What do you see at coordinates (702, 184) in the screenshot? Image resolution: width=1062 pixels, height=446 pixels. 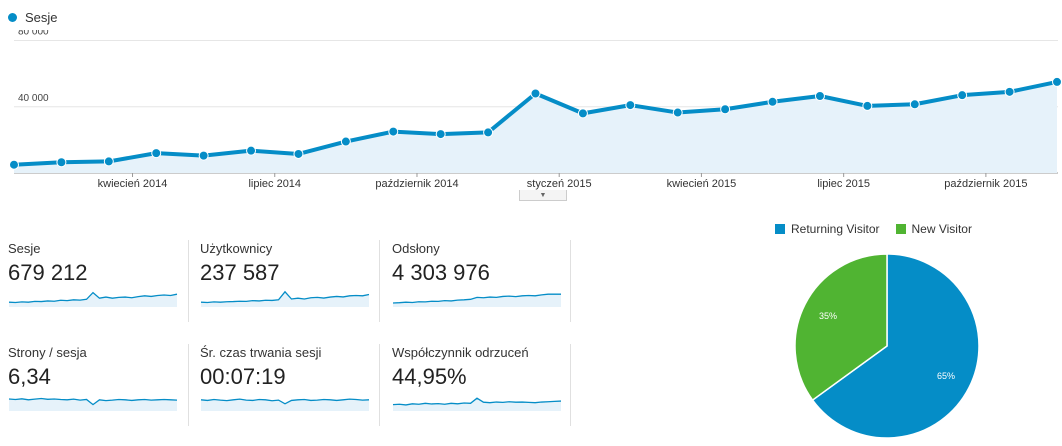 I see `x-tick-label: kwiecień 2015` at bounding box center [702, 184].